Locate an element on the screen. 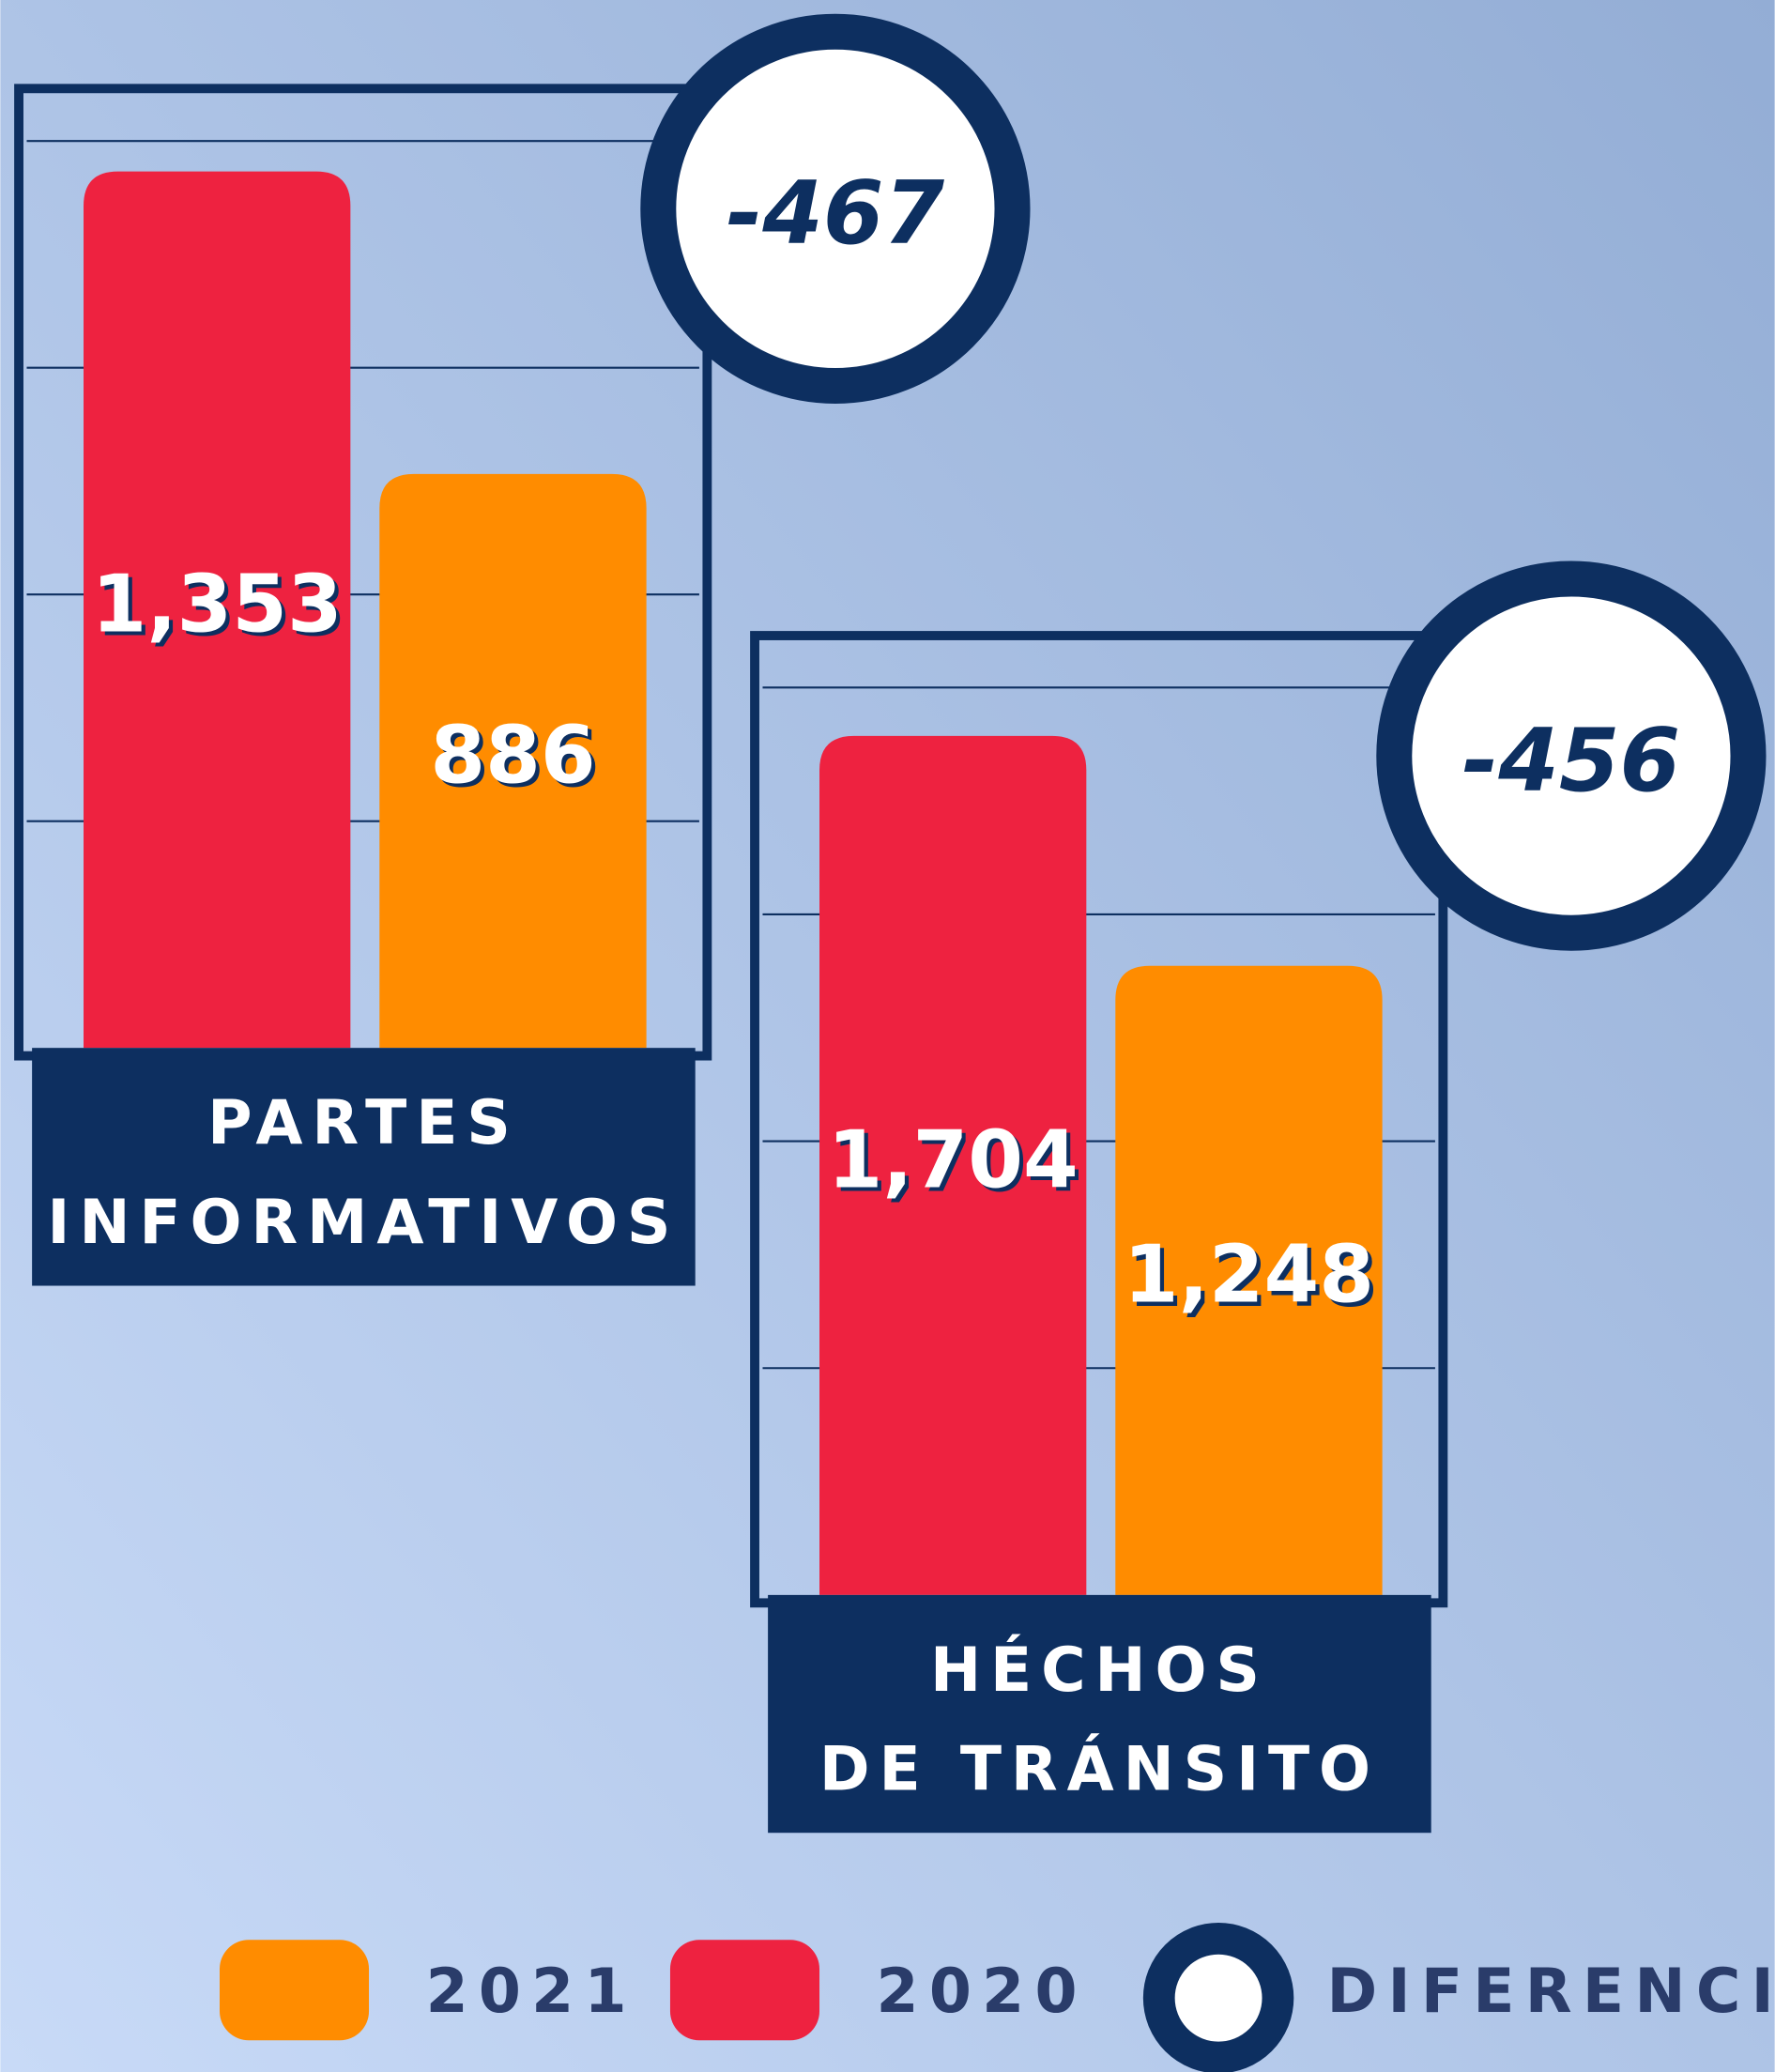 The height and width of the screenshot is (2072, 1775). value-label: 886 is located at coordinates (512, 755).